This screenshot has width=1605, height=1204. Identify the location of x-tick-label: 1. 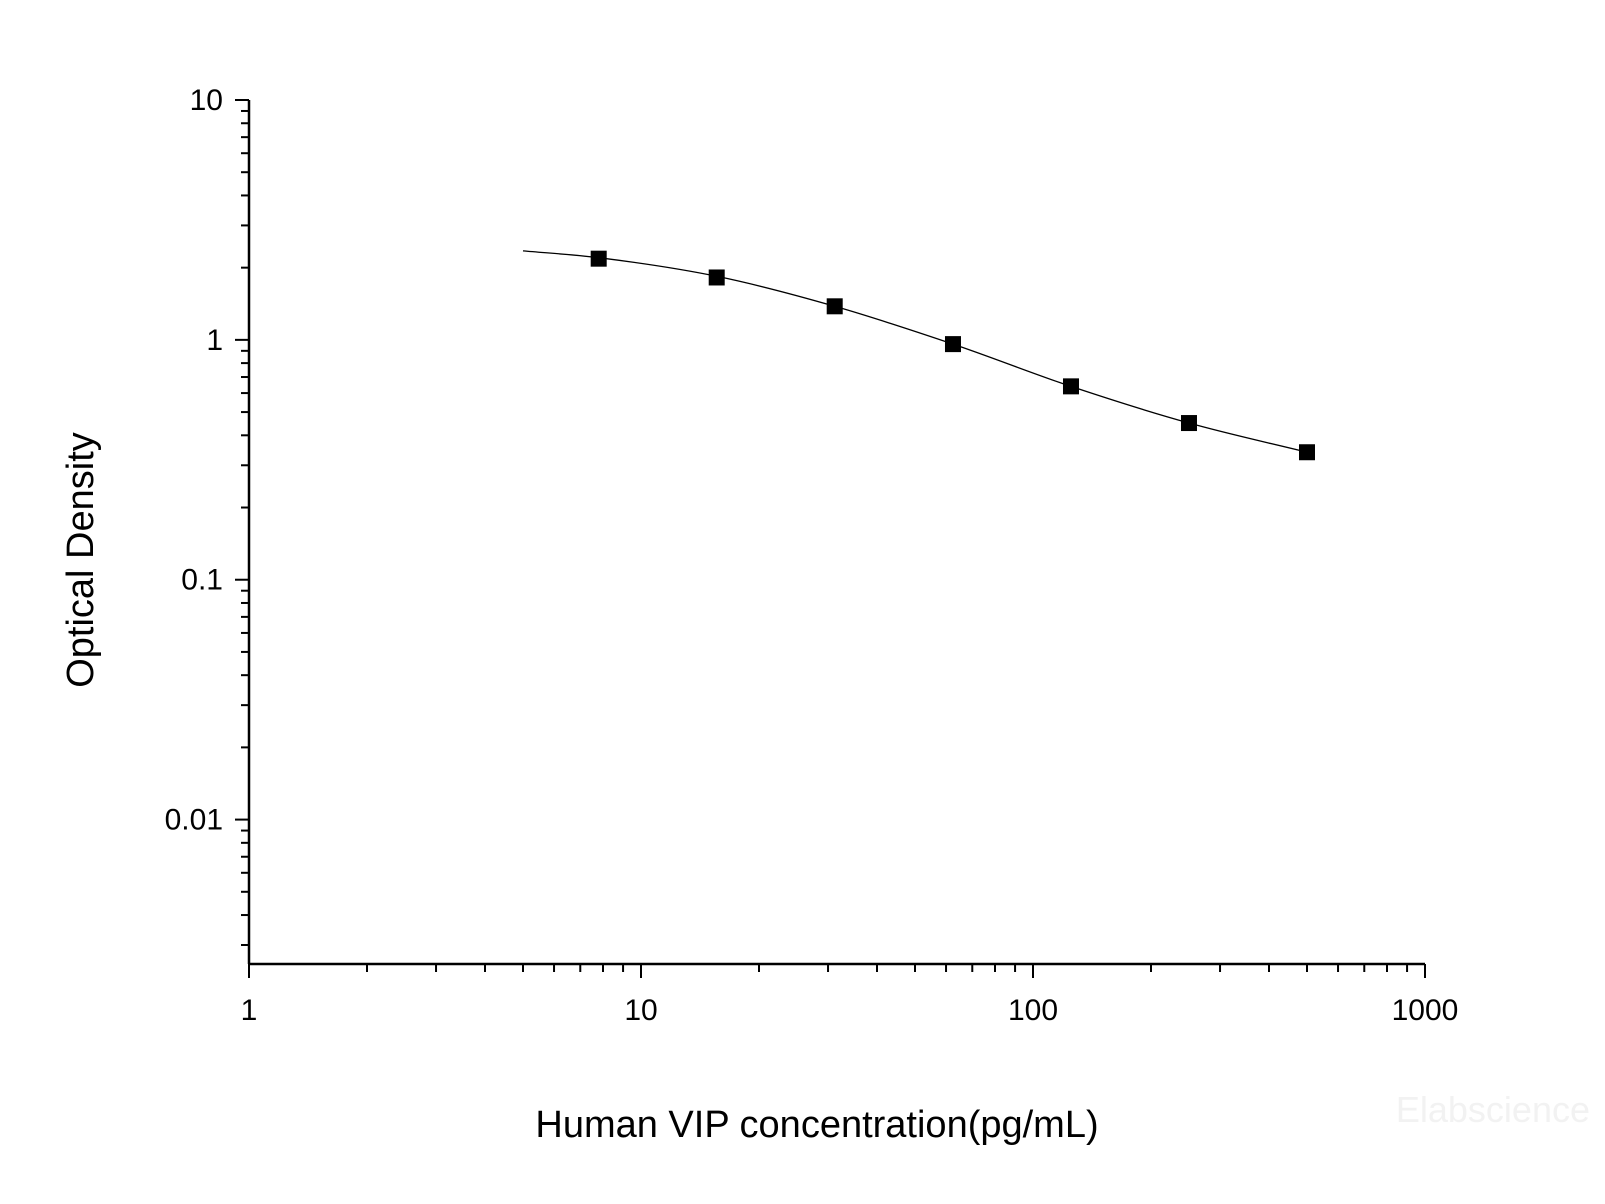
(249, 1010).